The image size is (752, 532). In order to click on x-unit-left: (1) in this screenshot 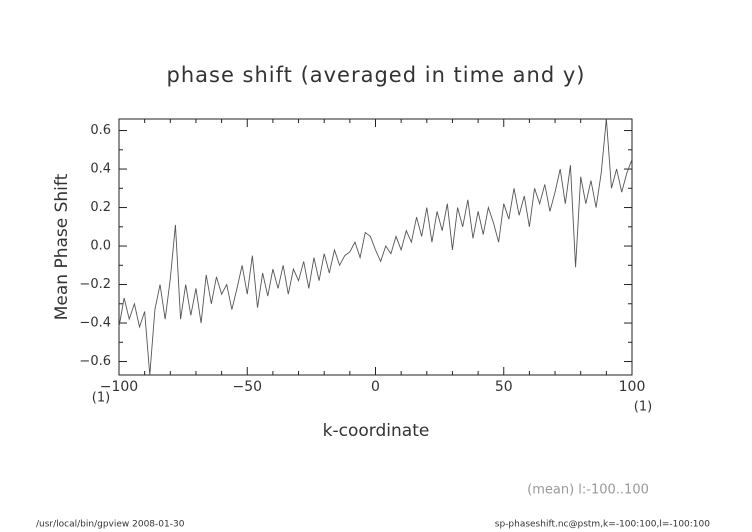, I will do `click(101, 398)`.